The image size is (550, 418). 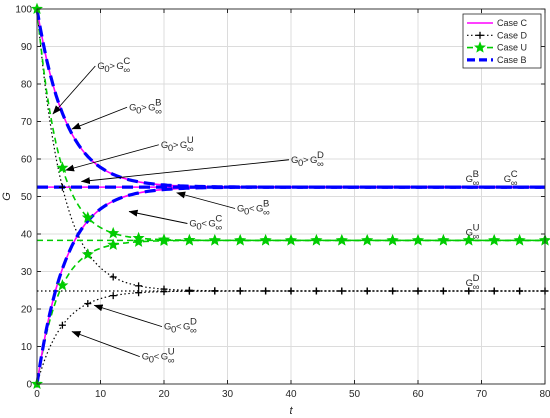 I want to click on equilibrium-label-u: G U∞, so click(x=473, y=232).